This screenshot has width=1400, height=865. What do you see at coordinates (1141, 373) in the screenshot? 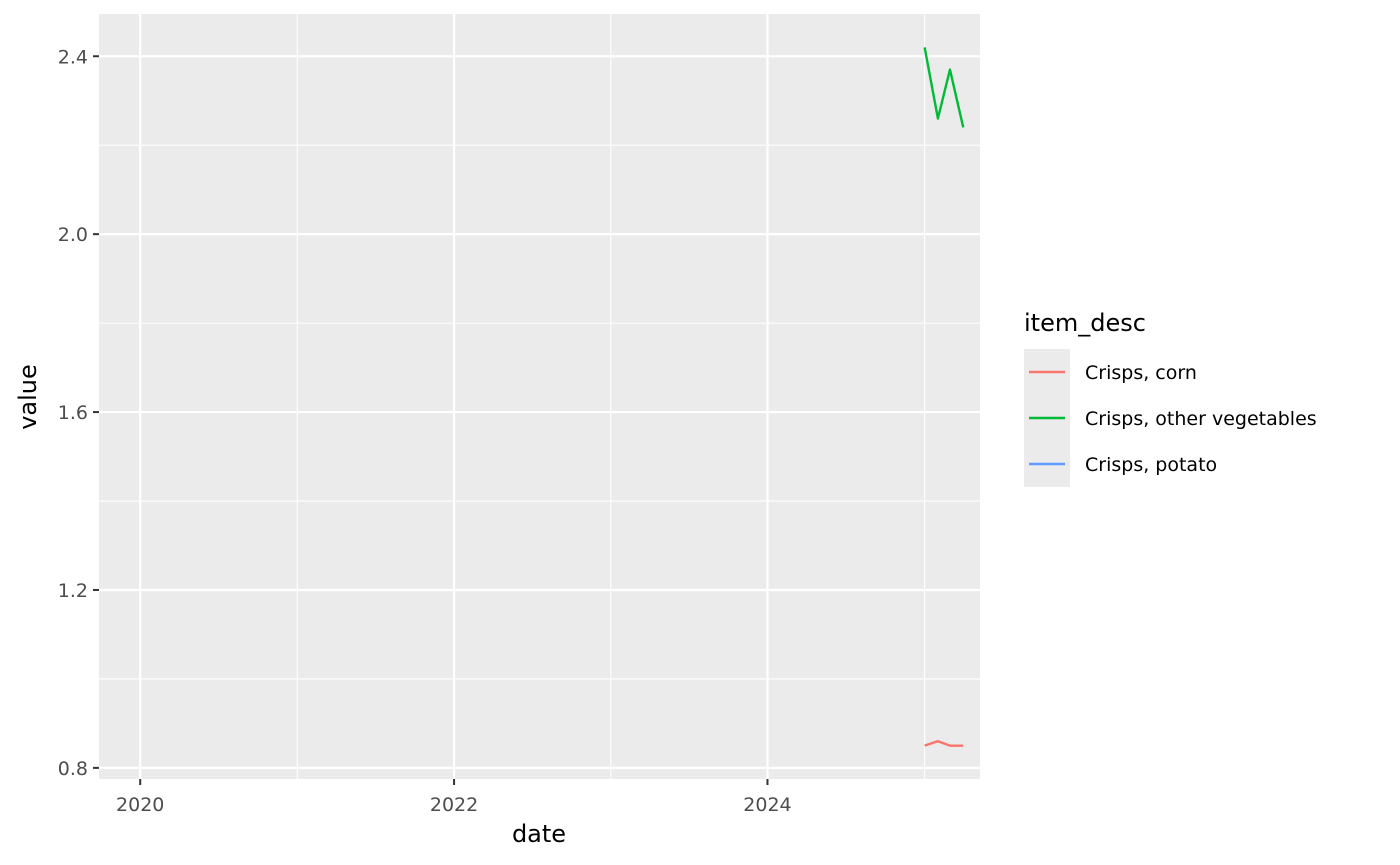
I see `legend-label-crisps-corn: Crisps, corn` at bounding box center [1141, 373].